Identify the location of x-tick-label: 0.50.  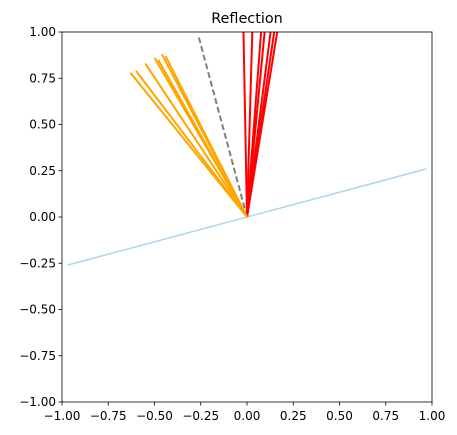
(339, 416).